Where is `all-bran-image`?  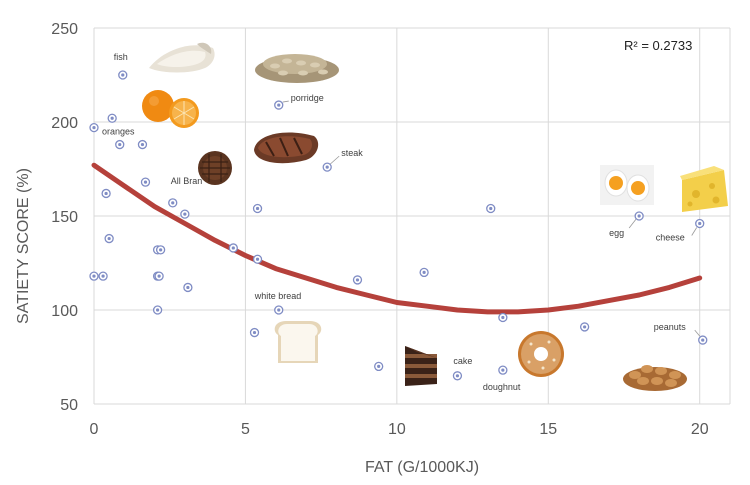 all-bran-image is located at coordinates (215, 168).